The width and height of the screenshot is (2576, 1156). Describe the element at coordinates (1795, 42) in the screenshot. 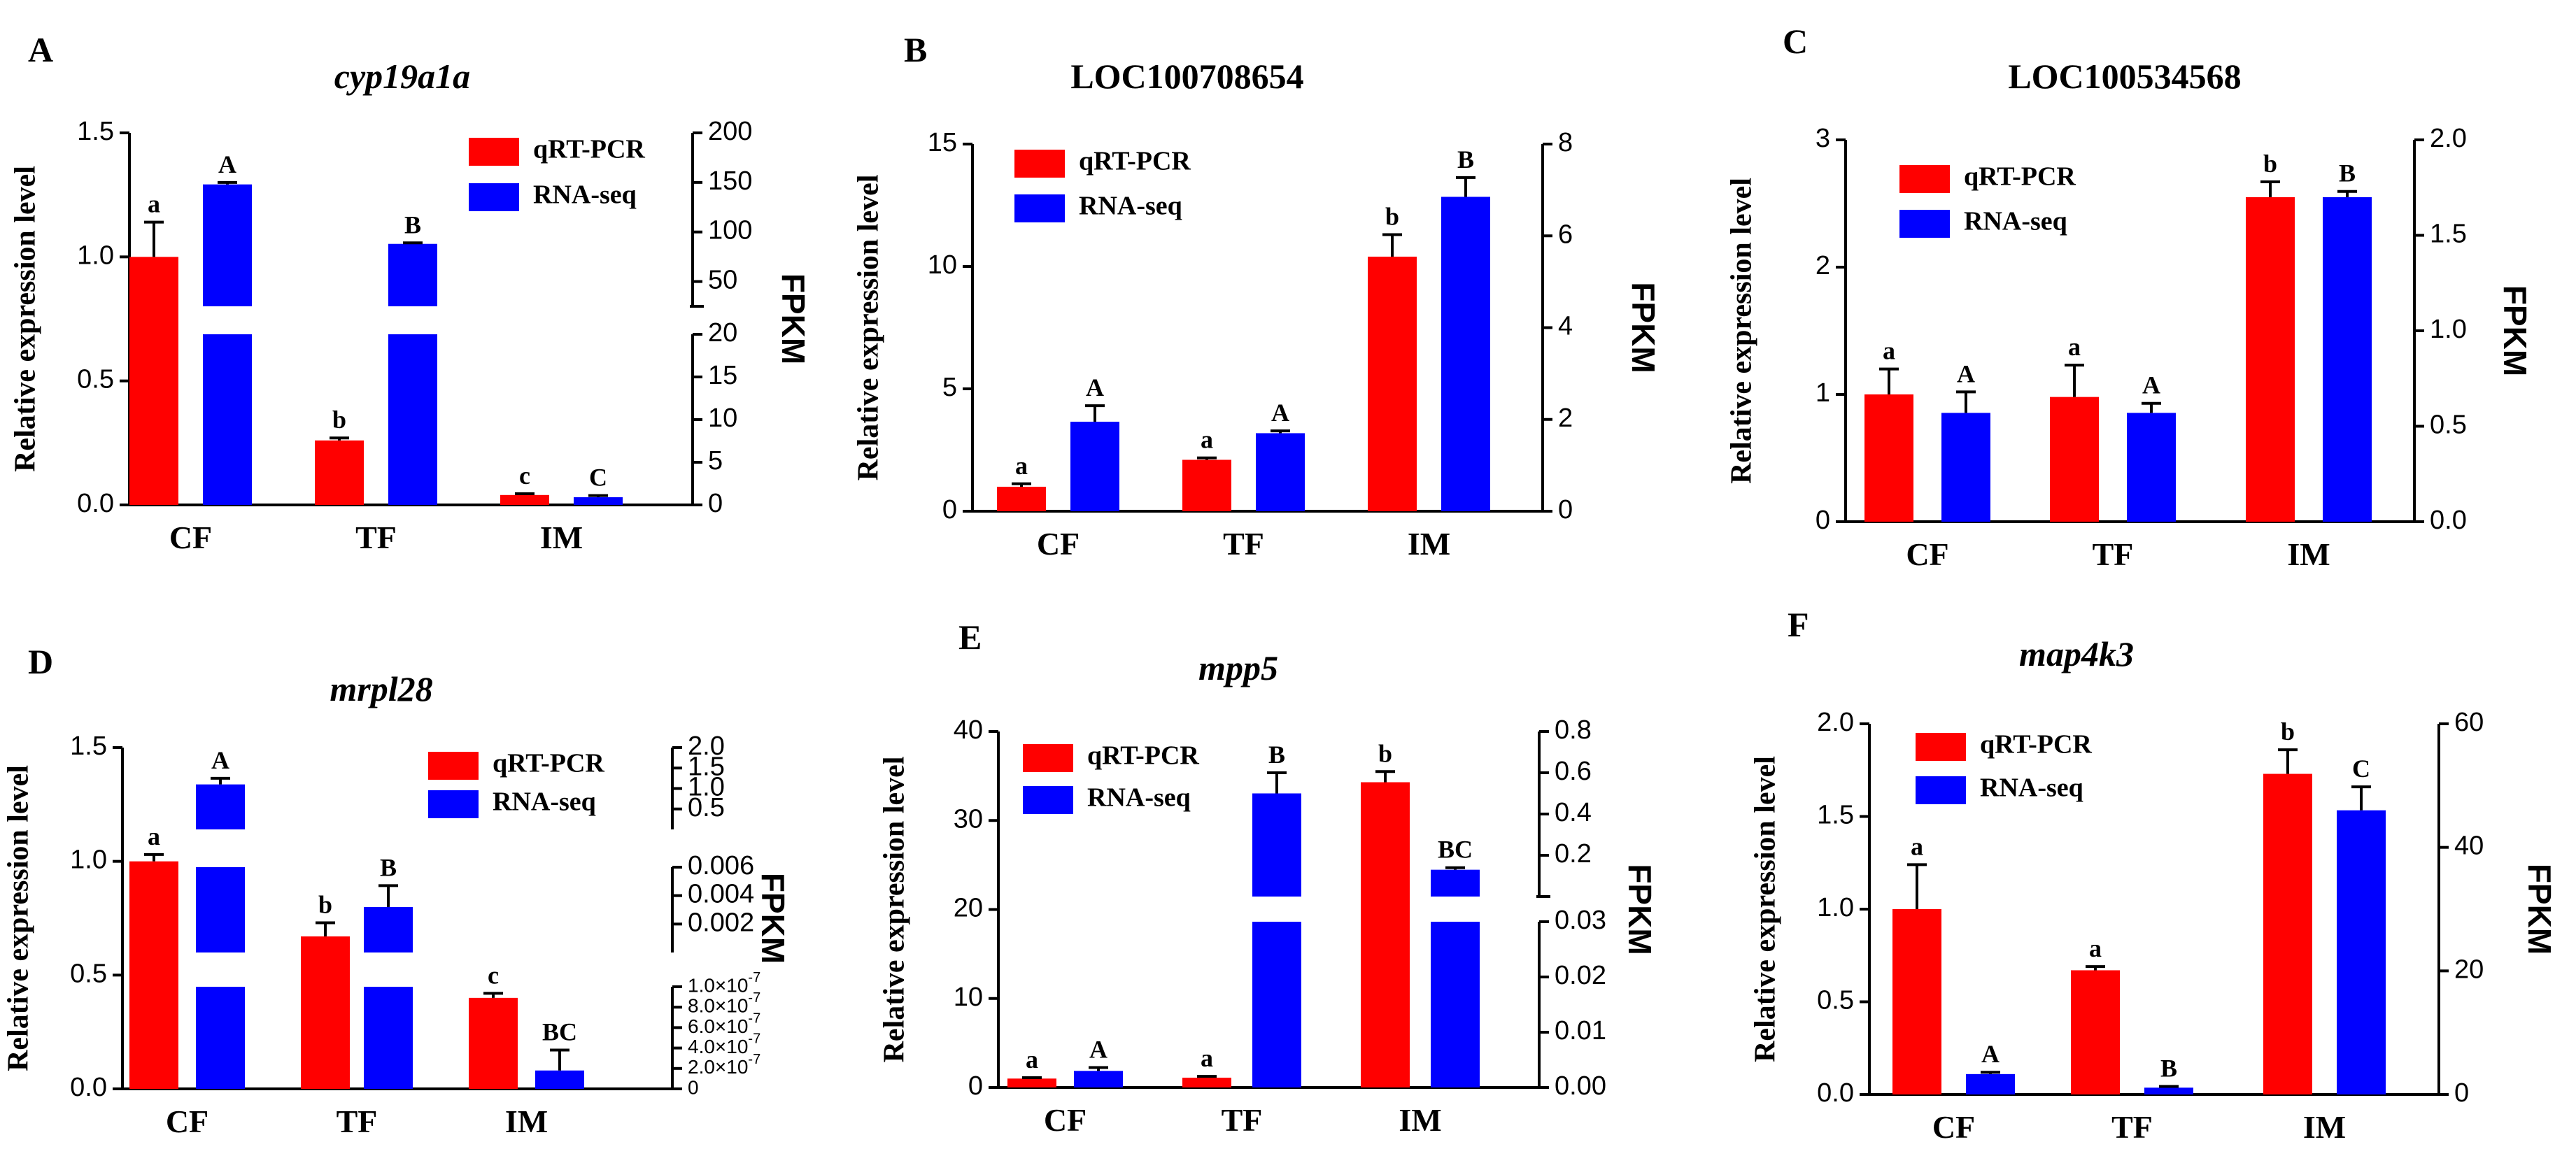

I see `panel-label: C` at that location.